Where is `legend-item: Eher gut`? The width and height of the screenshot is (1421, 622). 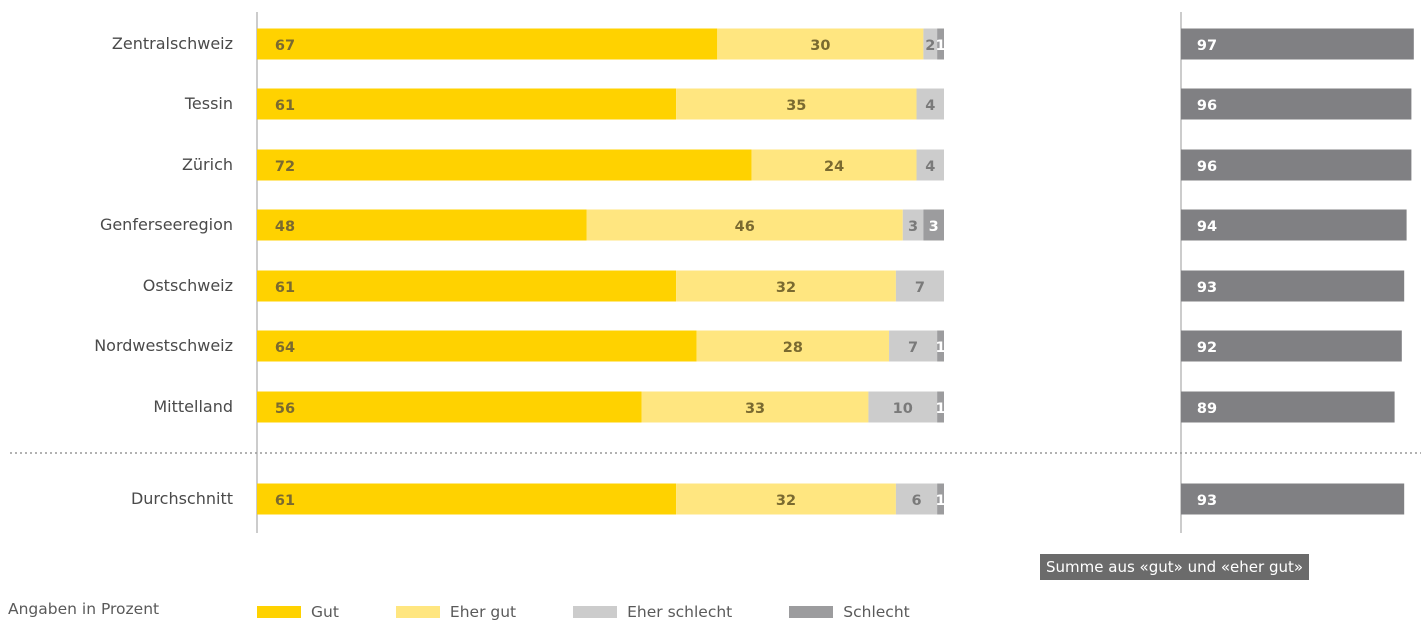
legend-item: Eher gut is located at coordinates (456, 612).